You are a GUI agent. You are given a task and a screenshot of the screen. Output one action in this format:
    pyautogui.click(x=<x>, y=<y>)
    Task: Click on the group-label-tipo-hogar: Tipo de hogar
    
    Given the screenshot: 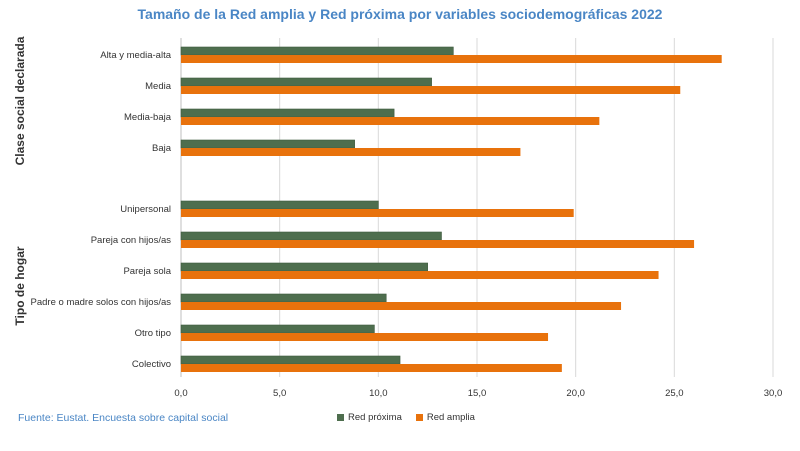 What is the action you would take?
    pyautogui.click(x=20, y=285)
    